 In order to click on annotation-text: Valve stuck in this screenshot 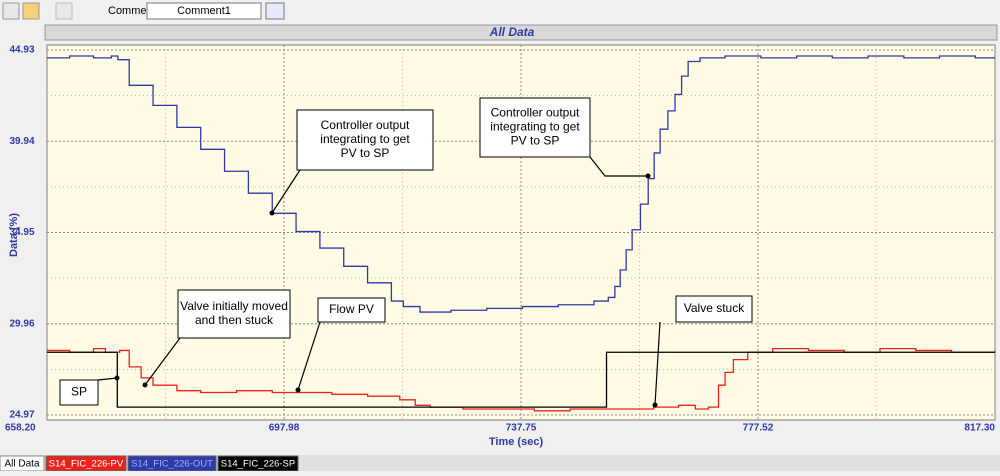, I will do `click(714, 308)`.